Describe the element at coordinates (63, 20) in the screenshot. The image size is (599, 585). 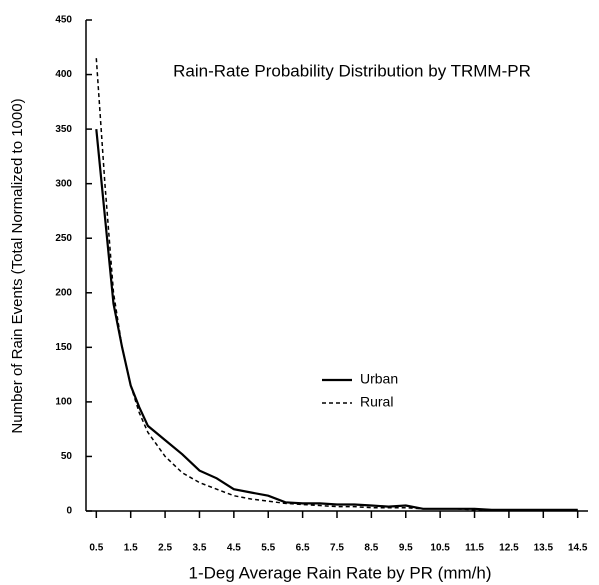
I see `y-tick-label: 450` at that location.